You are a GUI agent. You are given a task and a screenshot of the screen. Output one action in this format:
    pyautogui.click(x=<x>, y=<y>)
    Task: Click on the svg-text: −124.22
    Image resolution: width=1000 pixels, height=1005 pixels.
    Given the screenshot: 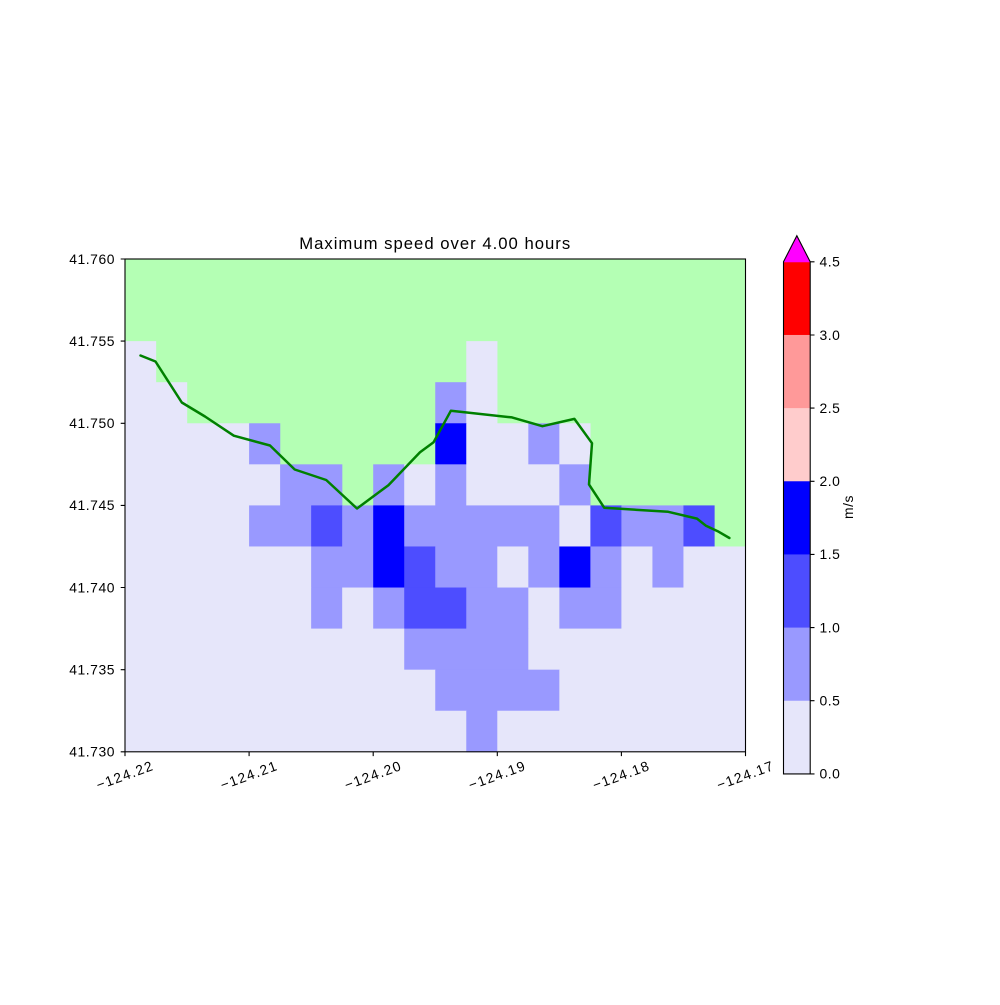 What is the action you would take?
    pyautogui.click(x=125, y=775)
    